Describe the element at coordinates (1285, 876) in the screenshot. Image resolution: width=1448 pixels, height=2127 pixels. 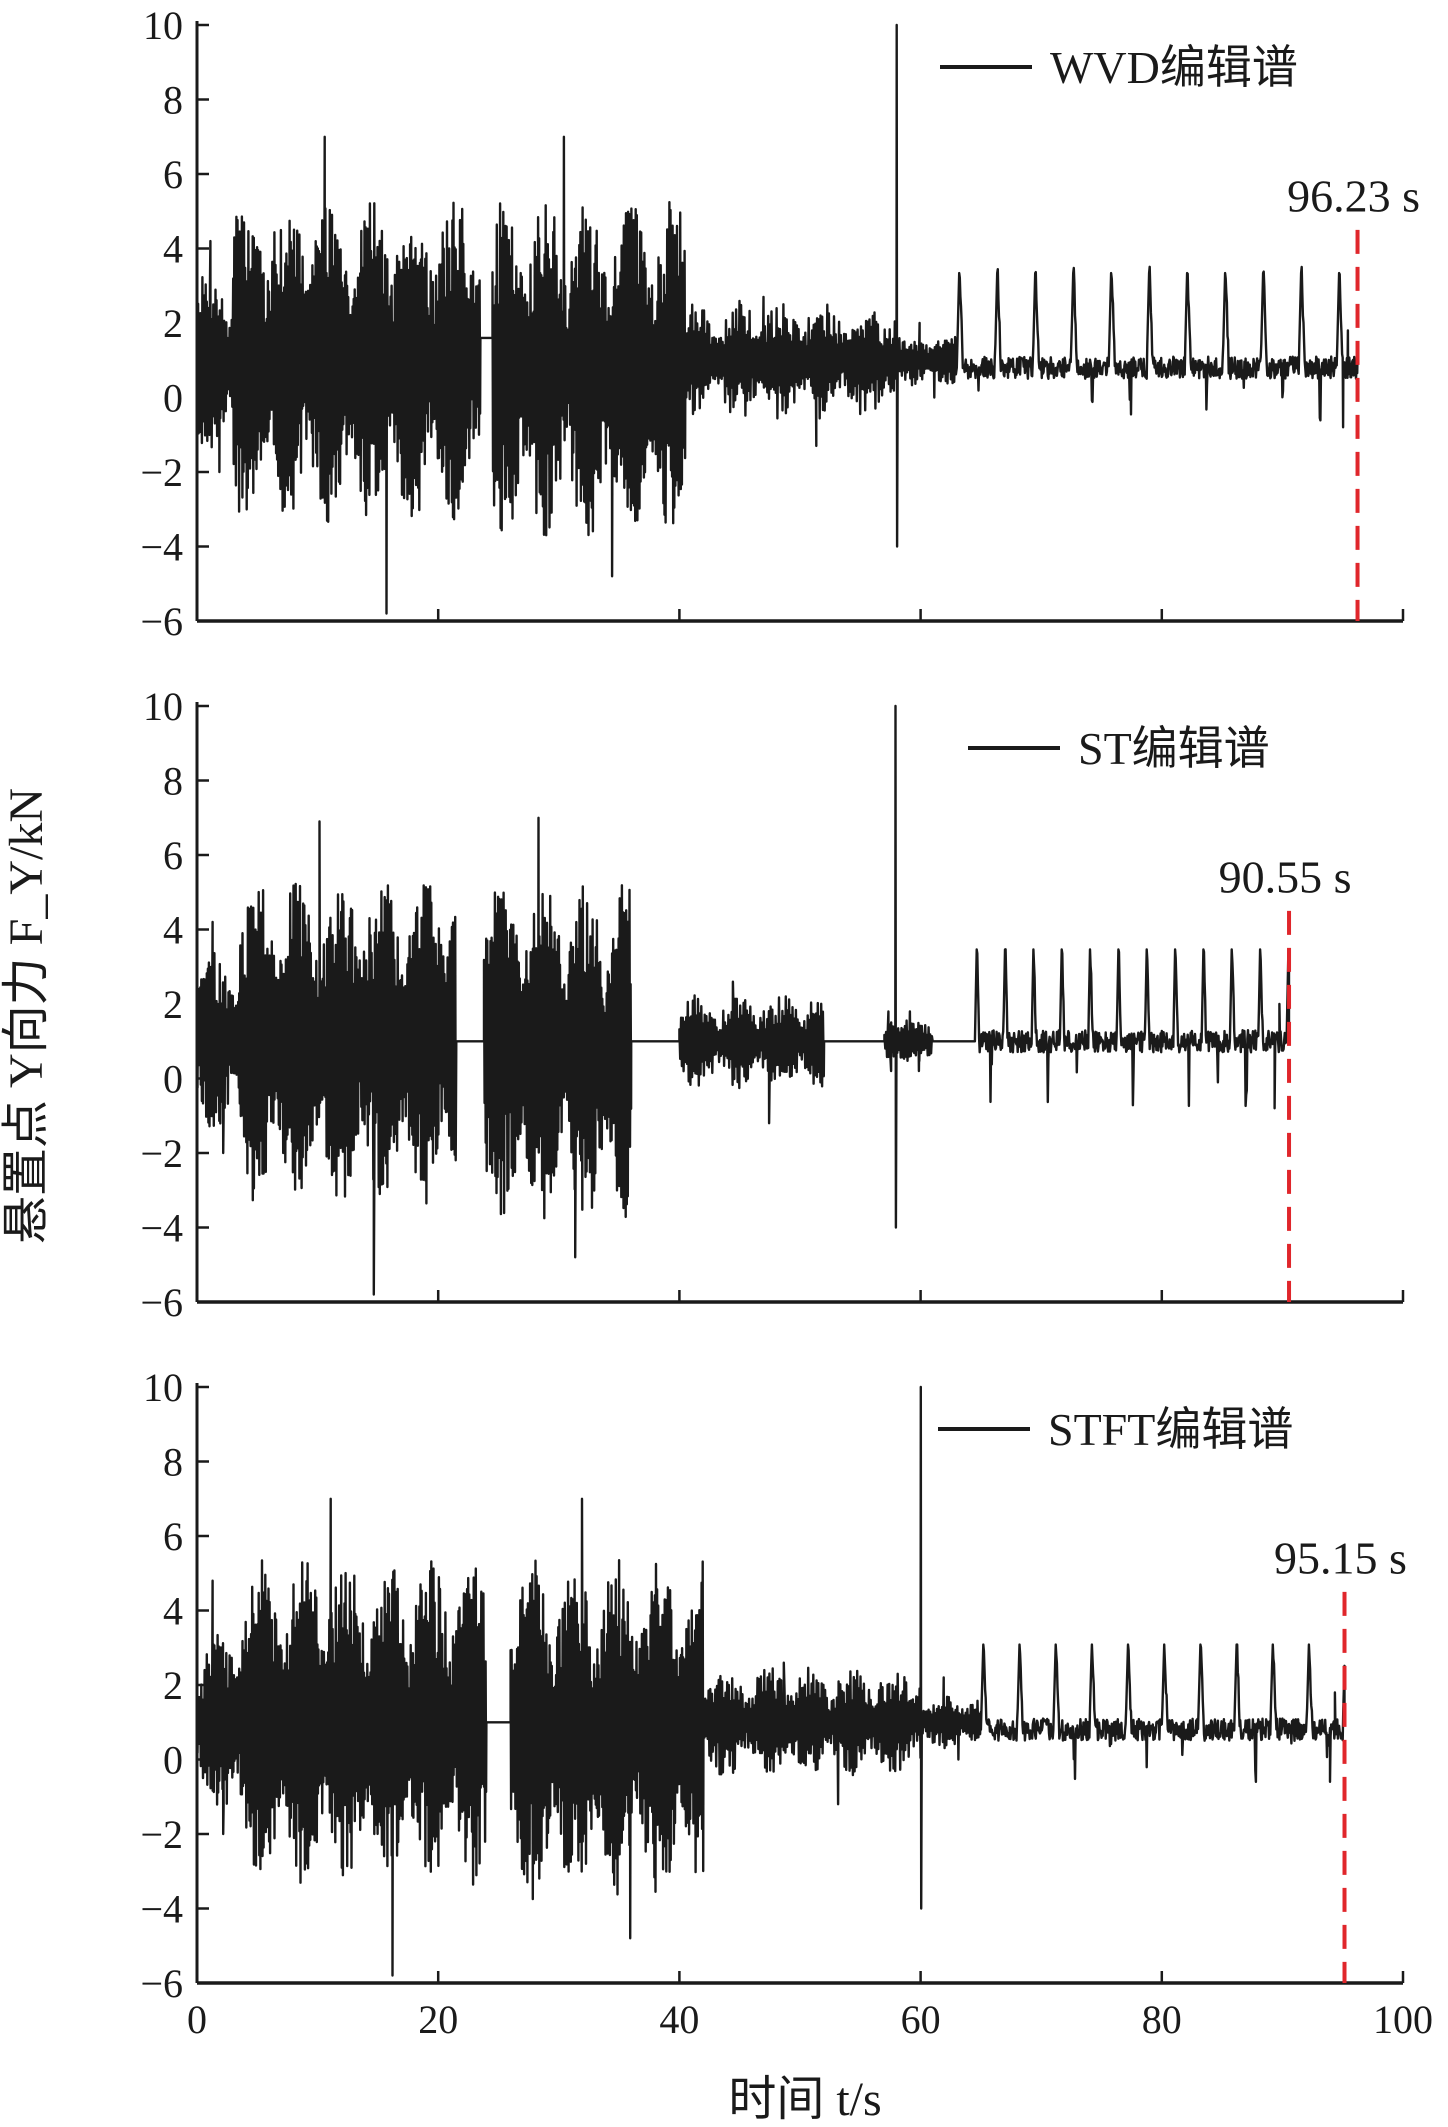
I see `end-marker-label: 90.55 s` at that location.